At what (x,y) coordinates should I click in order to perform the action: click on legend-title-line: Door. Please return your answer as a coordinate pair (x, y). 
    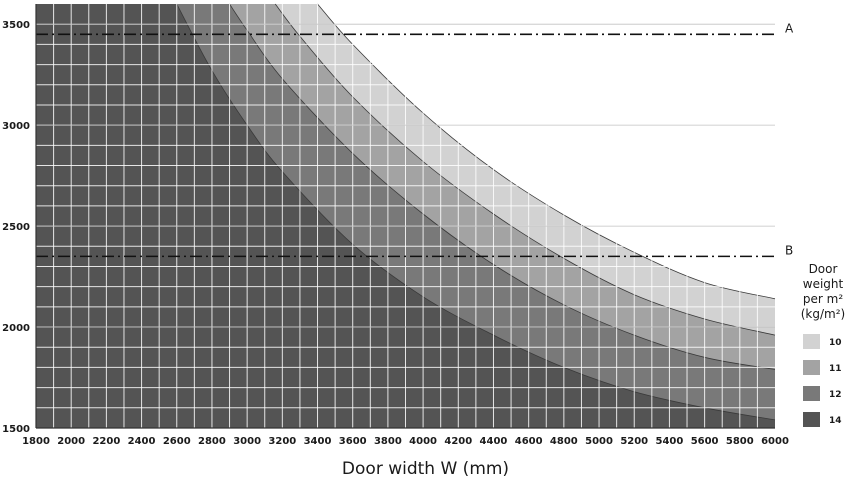
    Looking at the image, I should click on (823, 269).